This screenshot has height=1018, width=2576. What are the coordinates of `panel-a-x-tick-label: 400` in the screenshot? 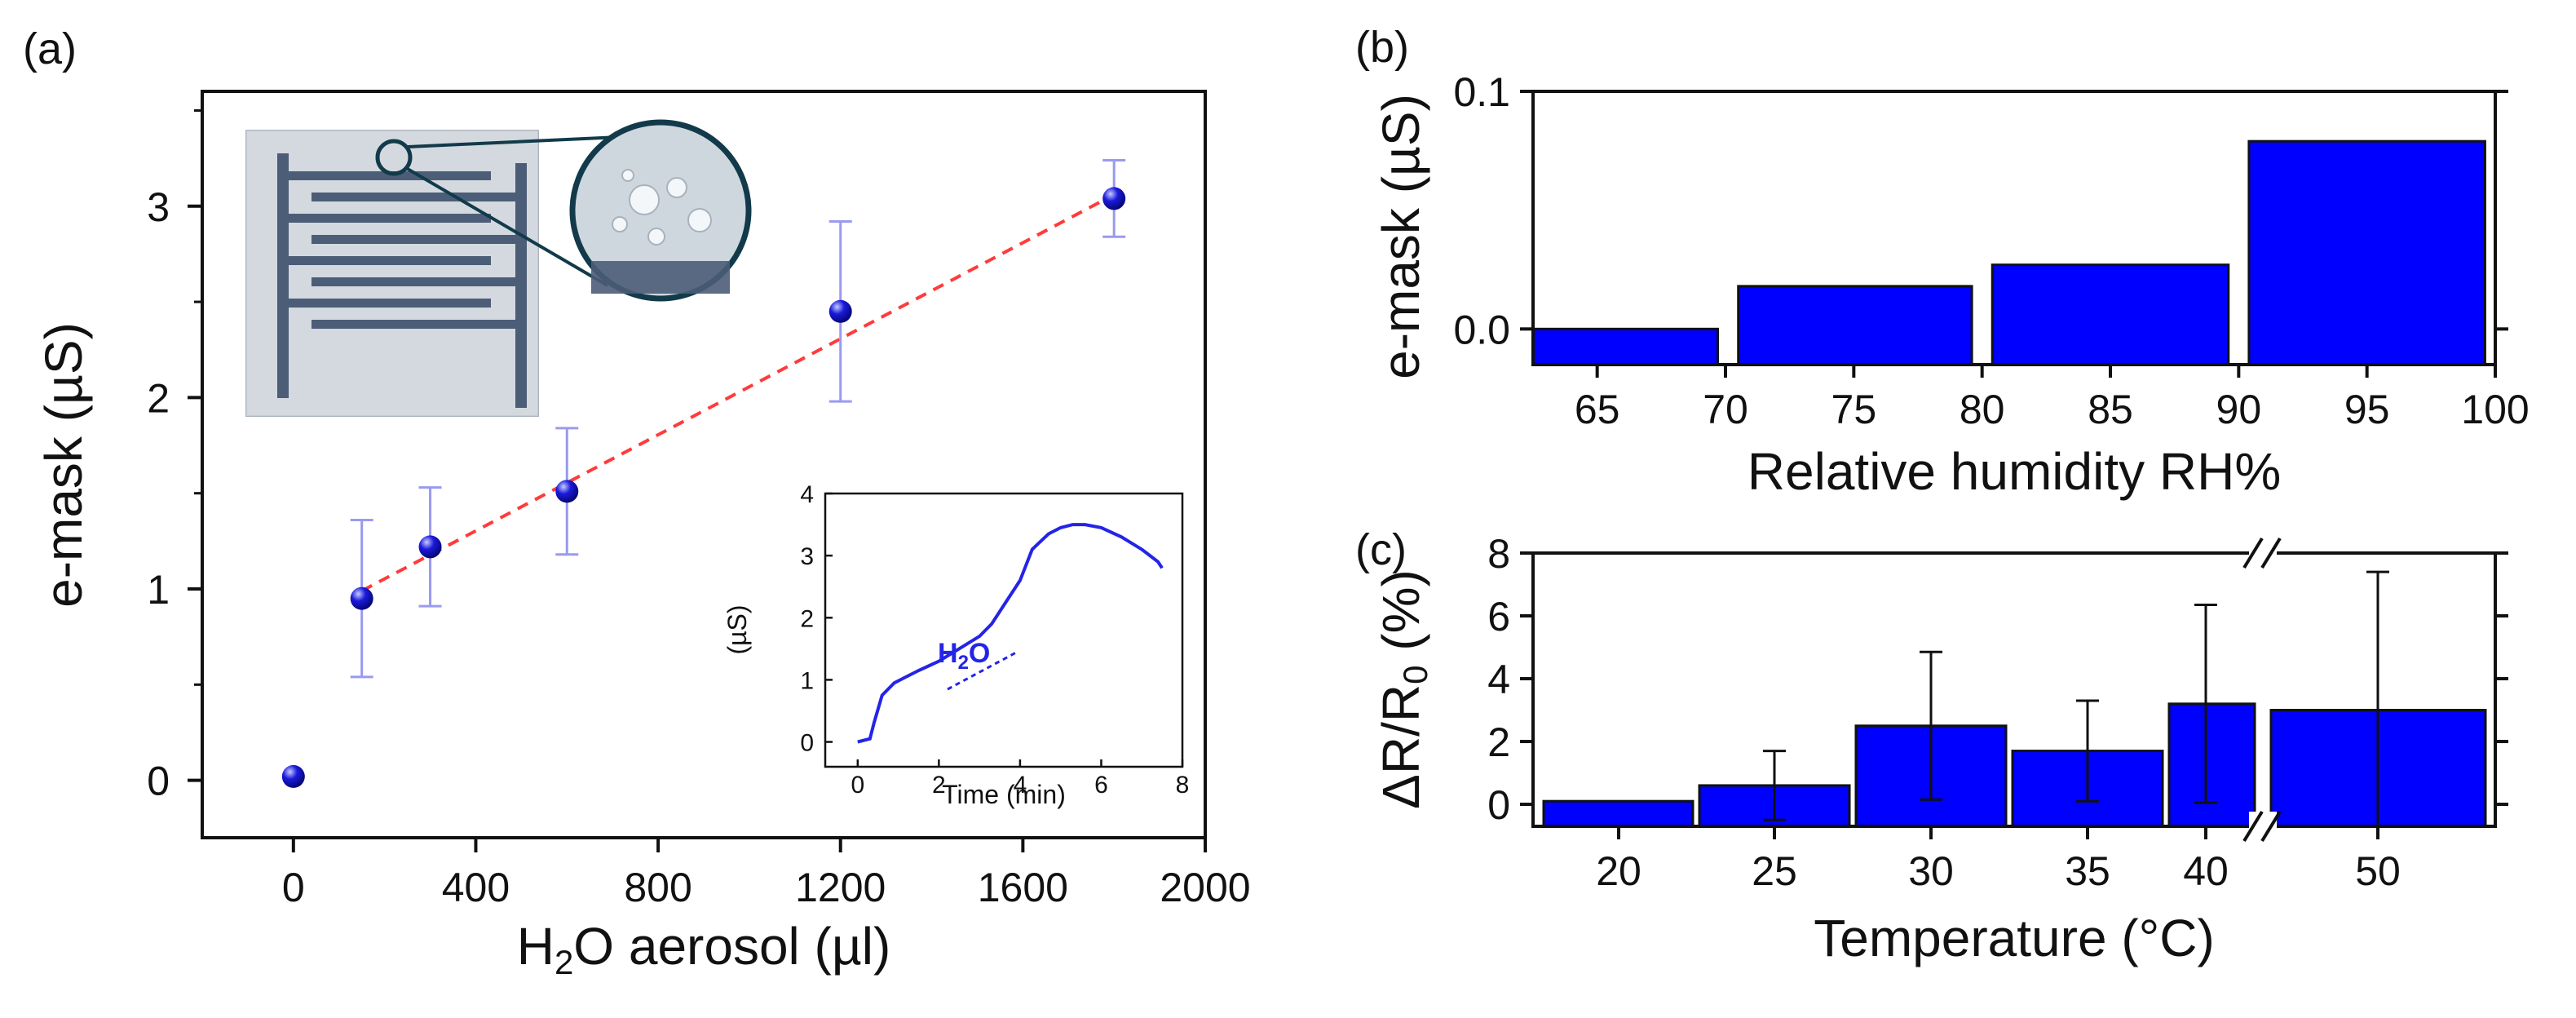 It's located at (476, 887).